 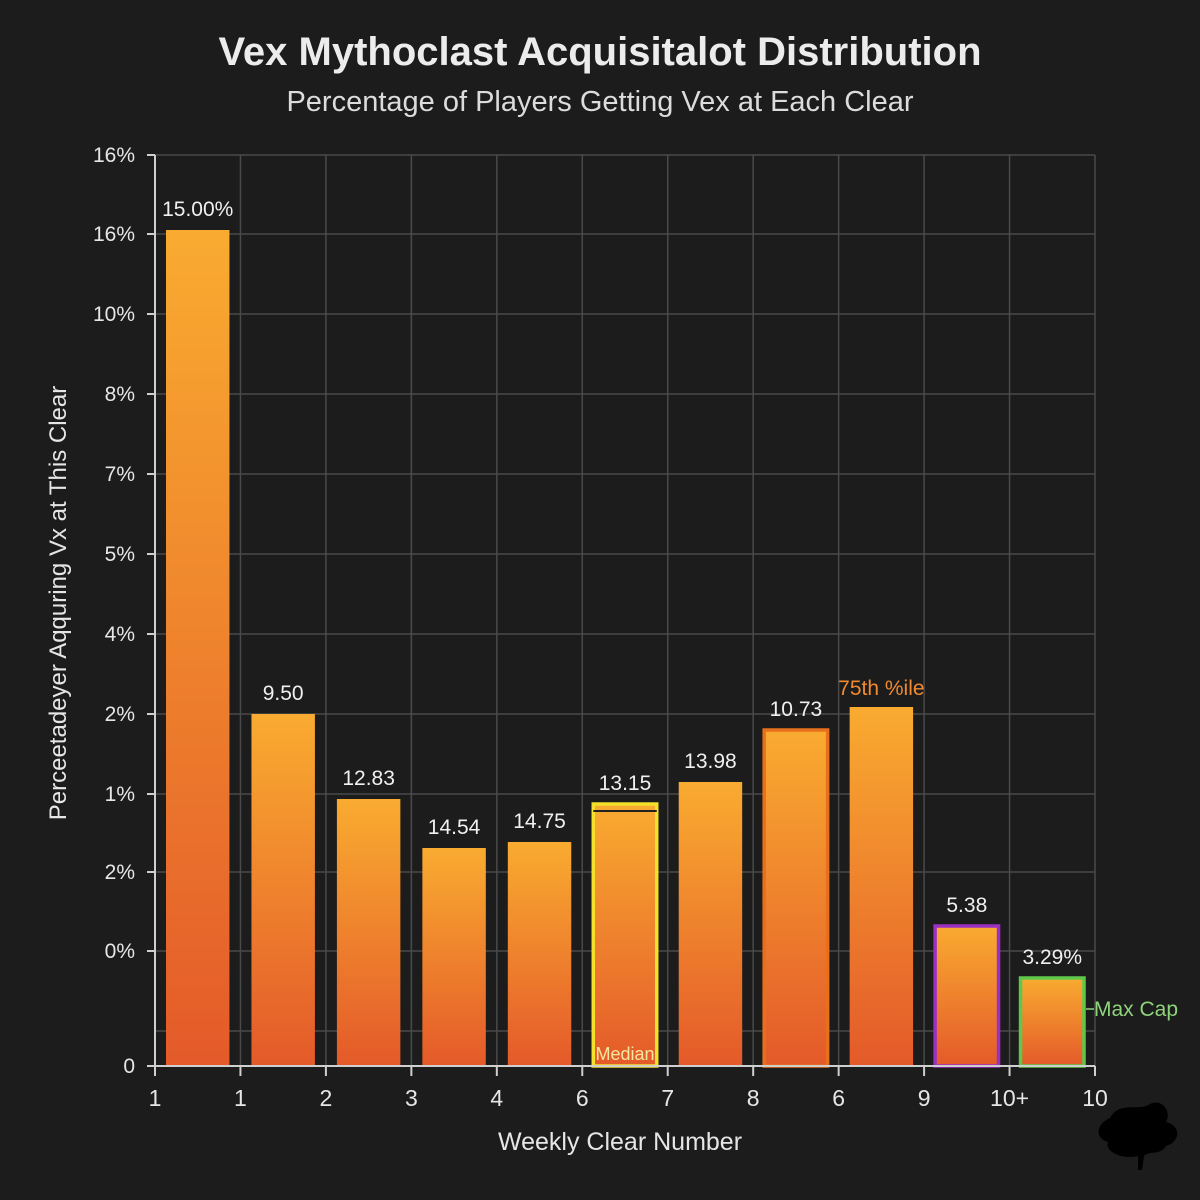 What do you see at coordinates (924, 1098) in the screenshot?
I see `x-tick-label: 9` at bounding box center [924, 1098].